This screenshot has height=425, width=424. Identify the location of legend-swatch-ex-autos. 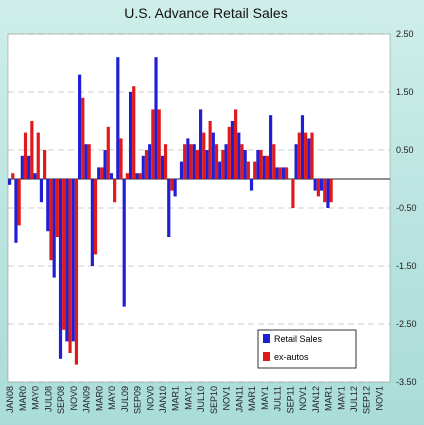
(266, 356).